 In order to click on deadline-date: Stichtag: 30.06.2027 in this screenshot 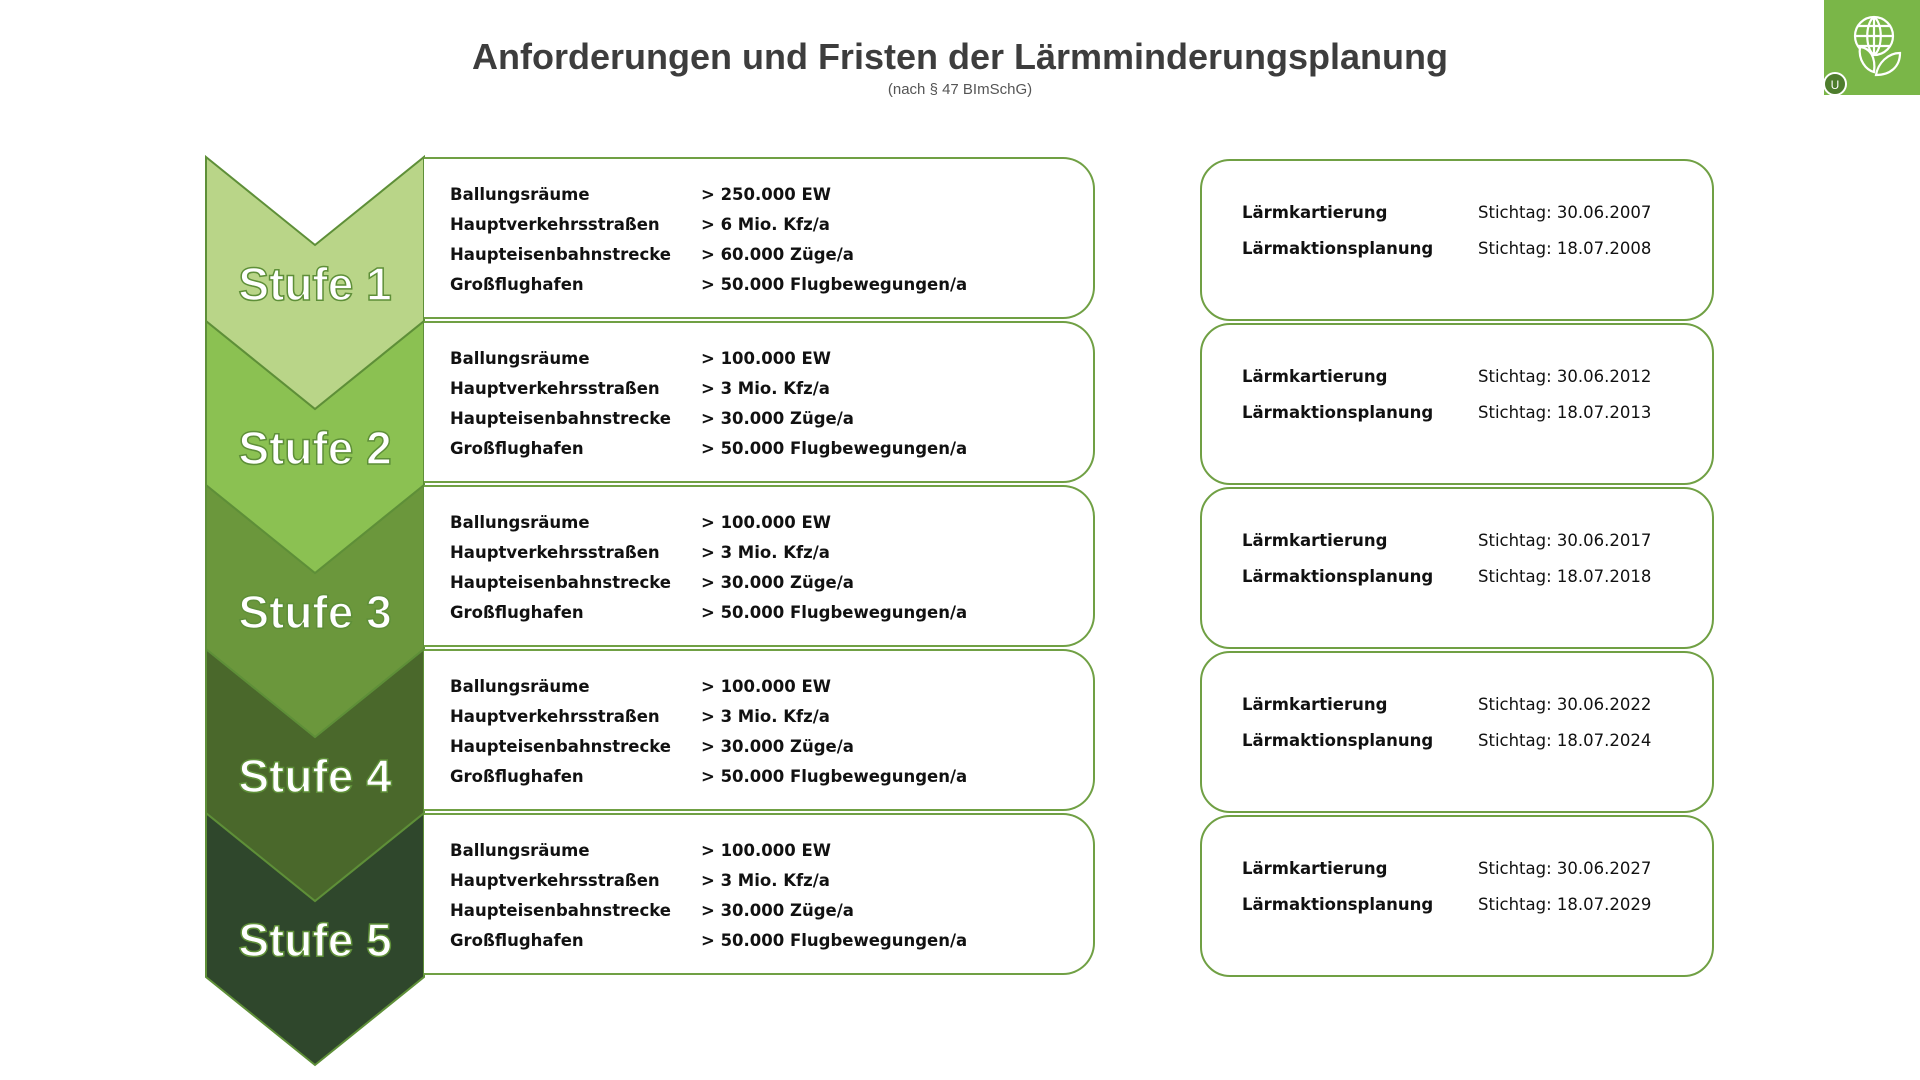, I will do `click(1565, 868)`.